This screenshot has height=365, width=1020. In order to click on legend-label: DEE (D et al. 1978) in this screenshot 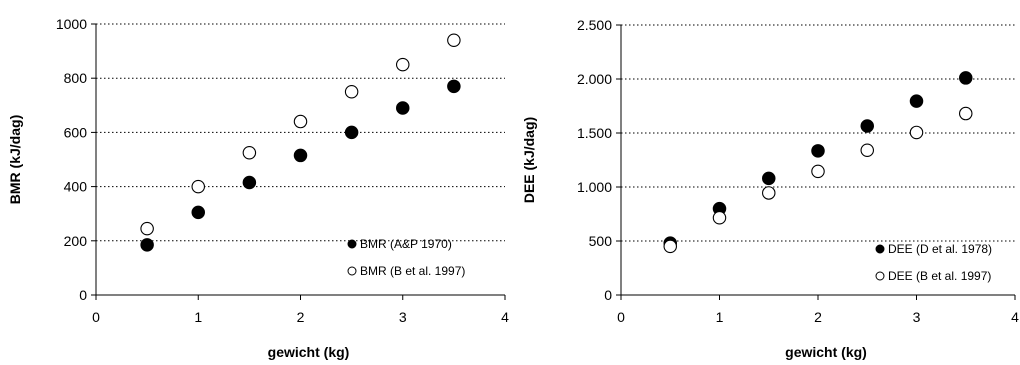, I will do `click(940, 249)`.